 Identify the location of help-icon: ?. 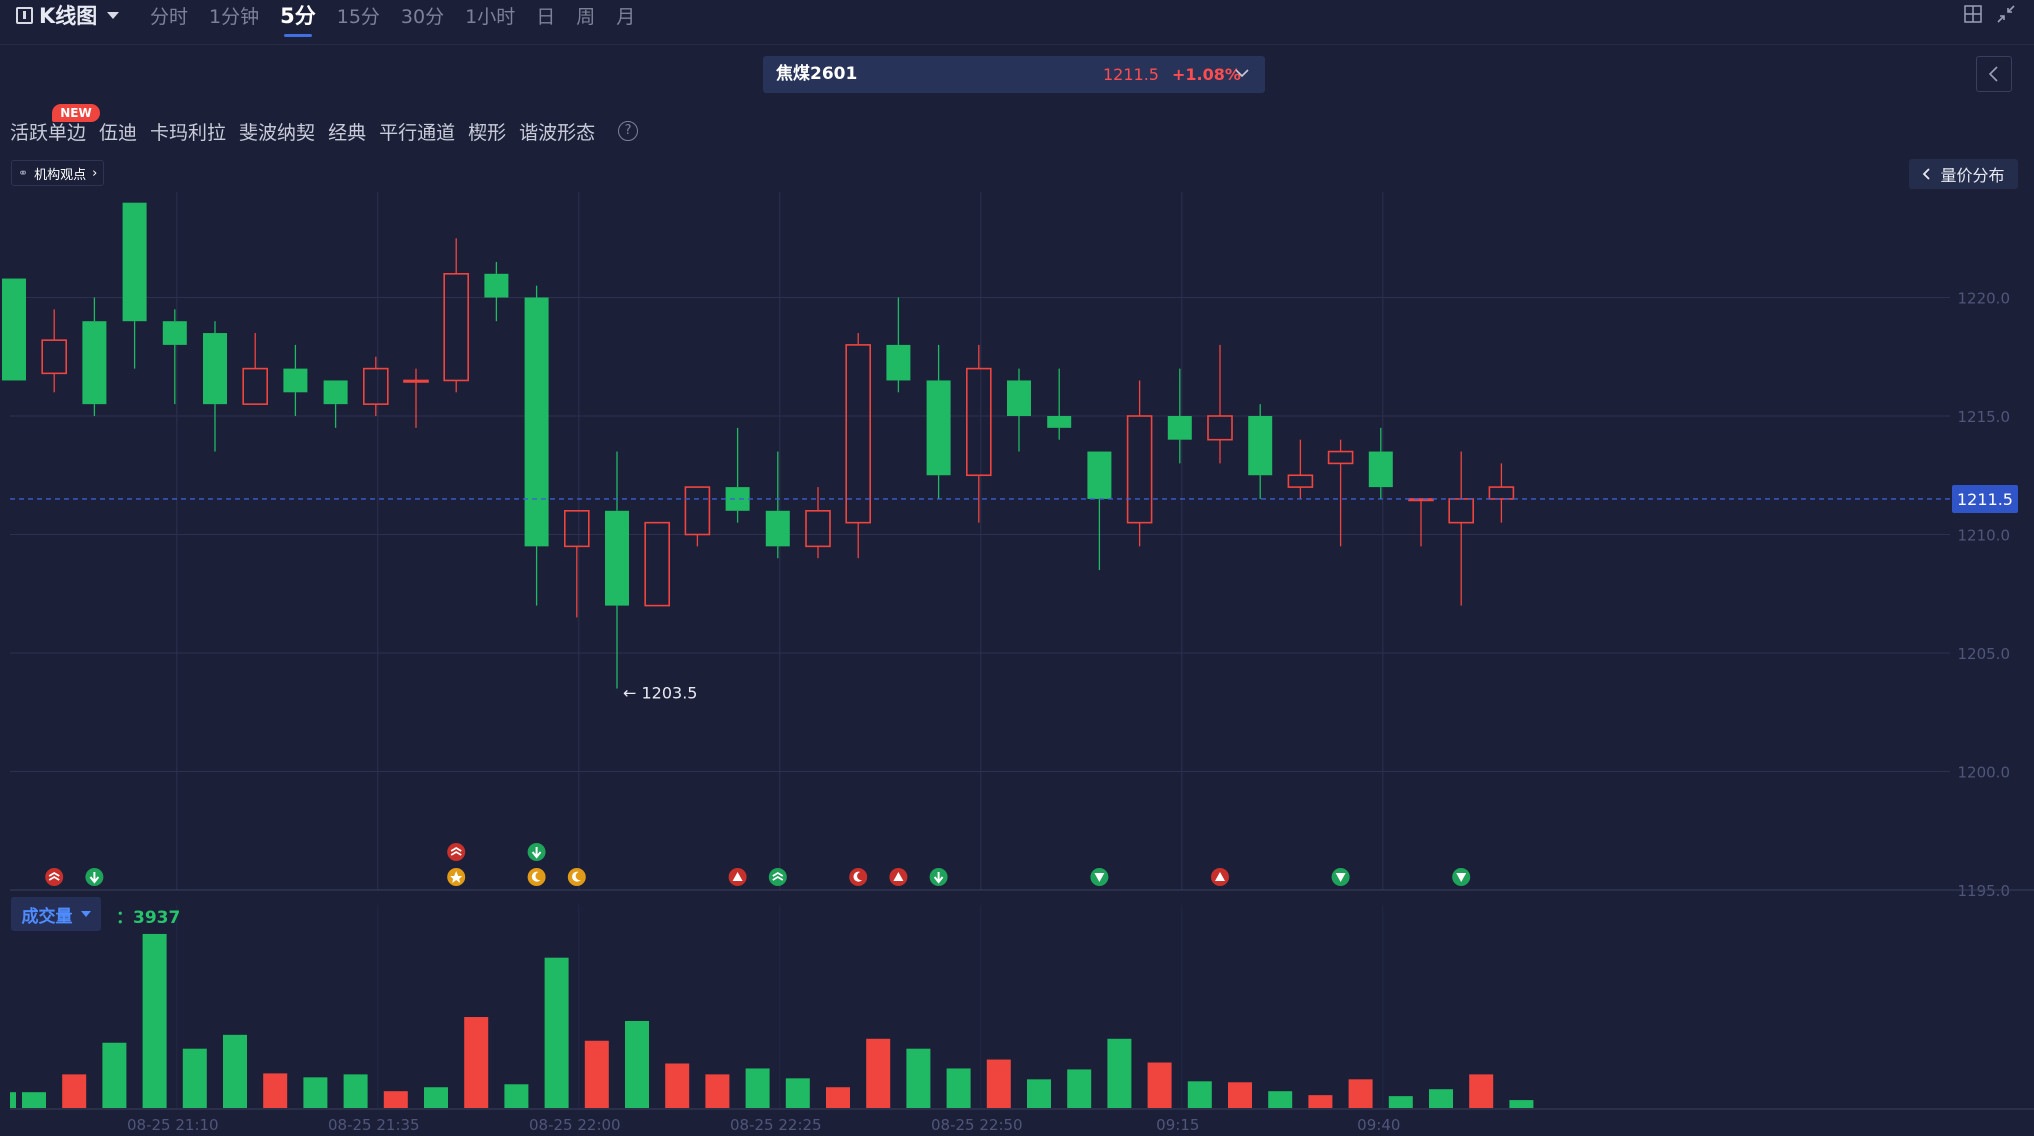
(628, 131).